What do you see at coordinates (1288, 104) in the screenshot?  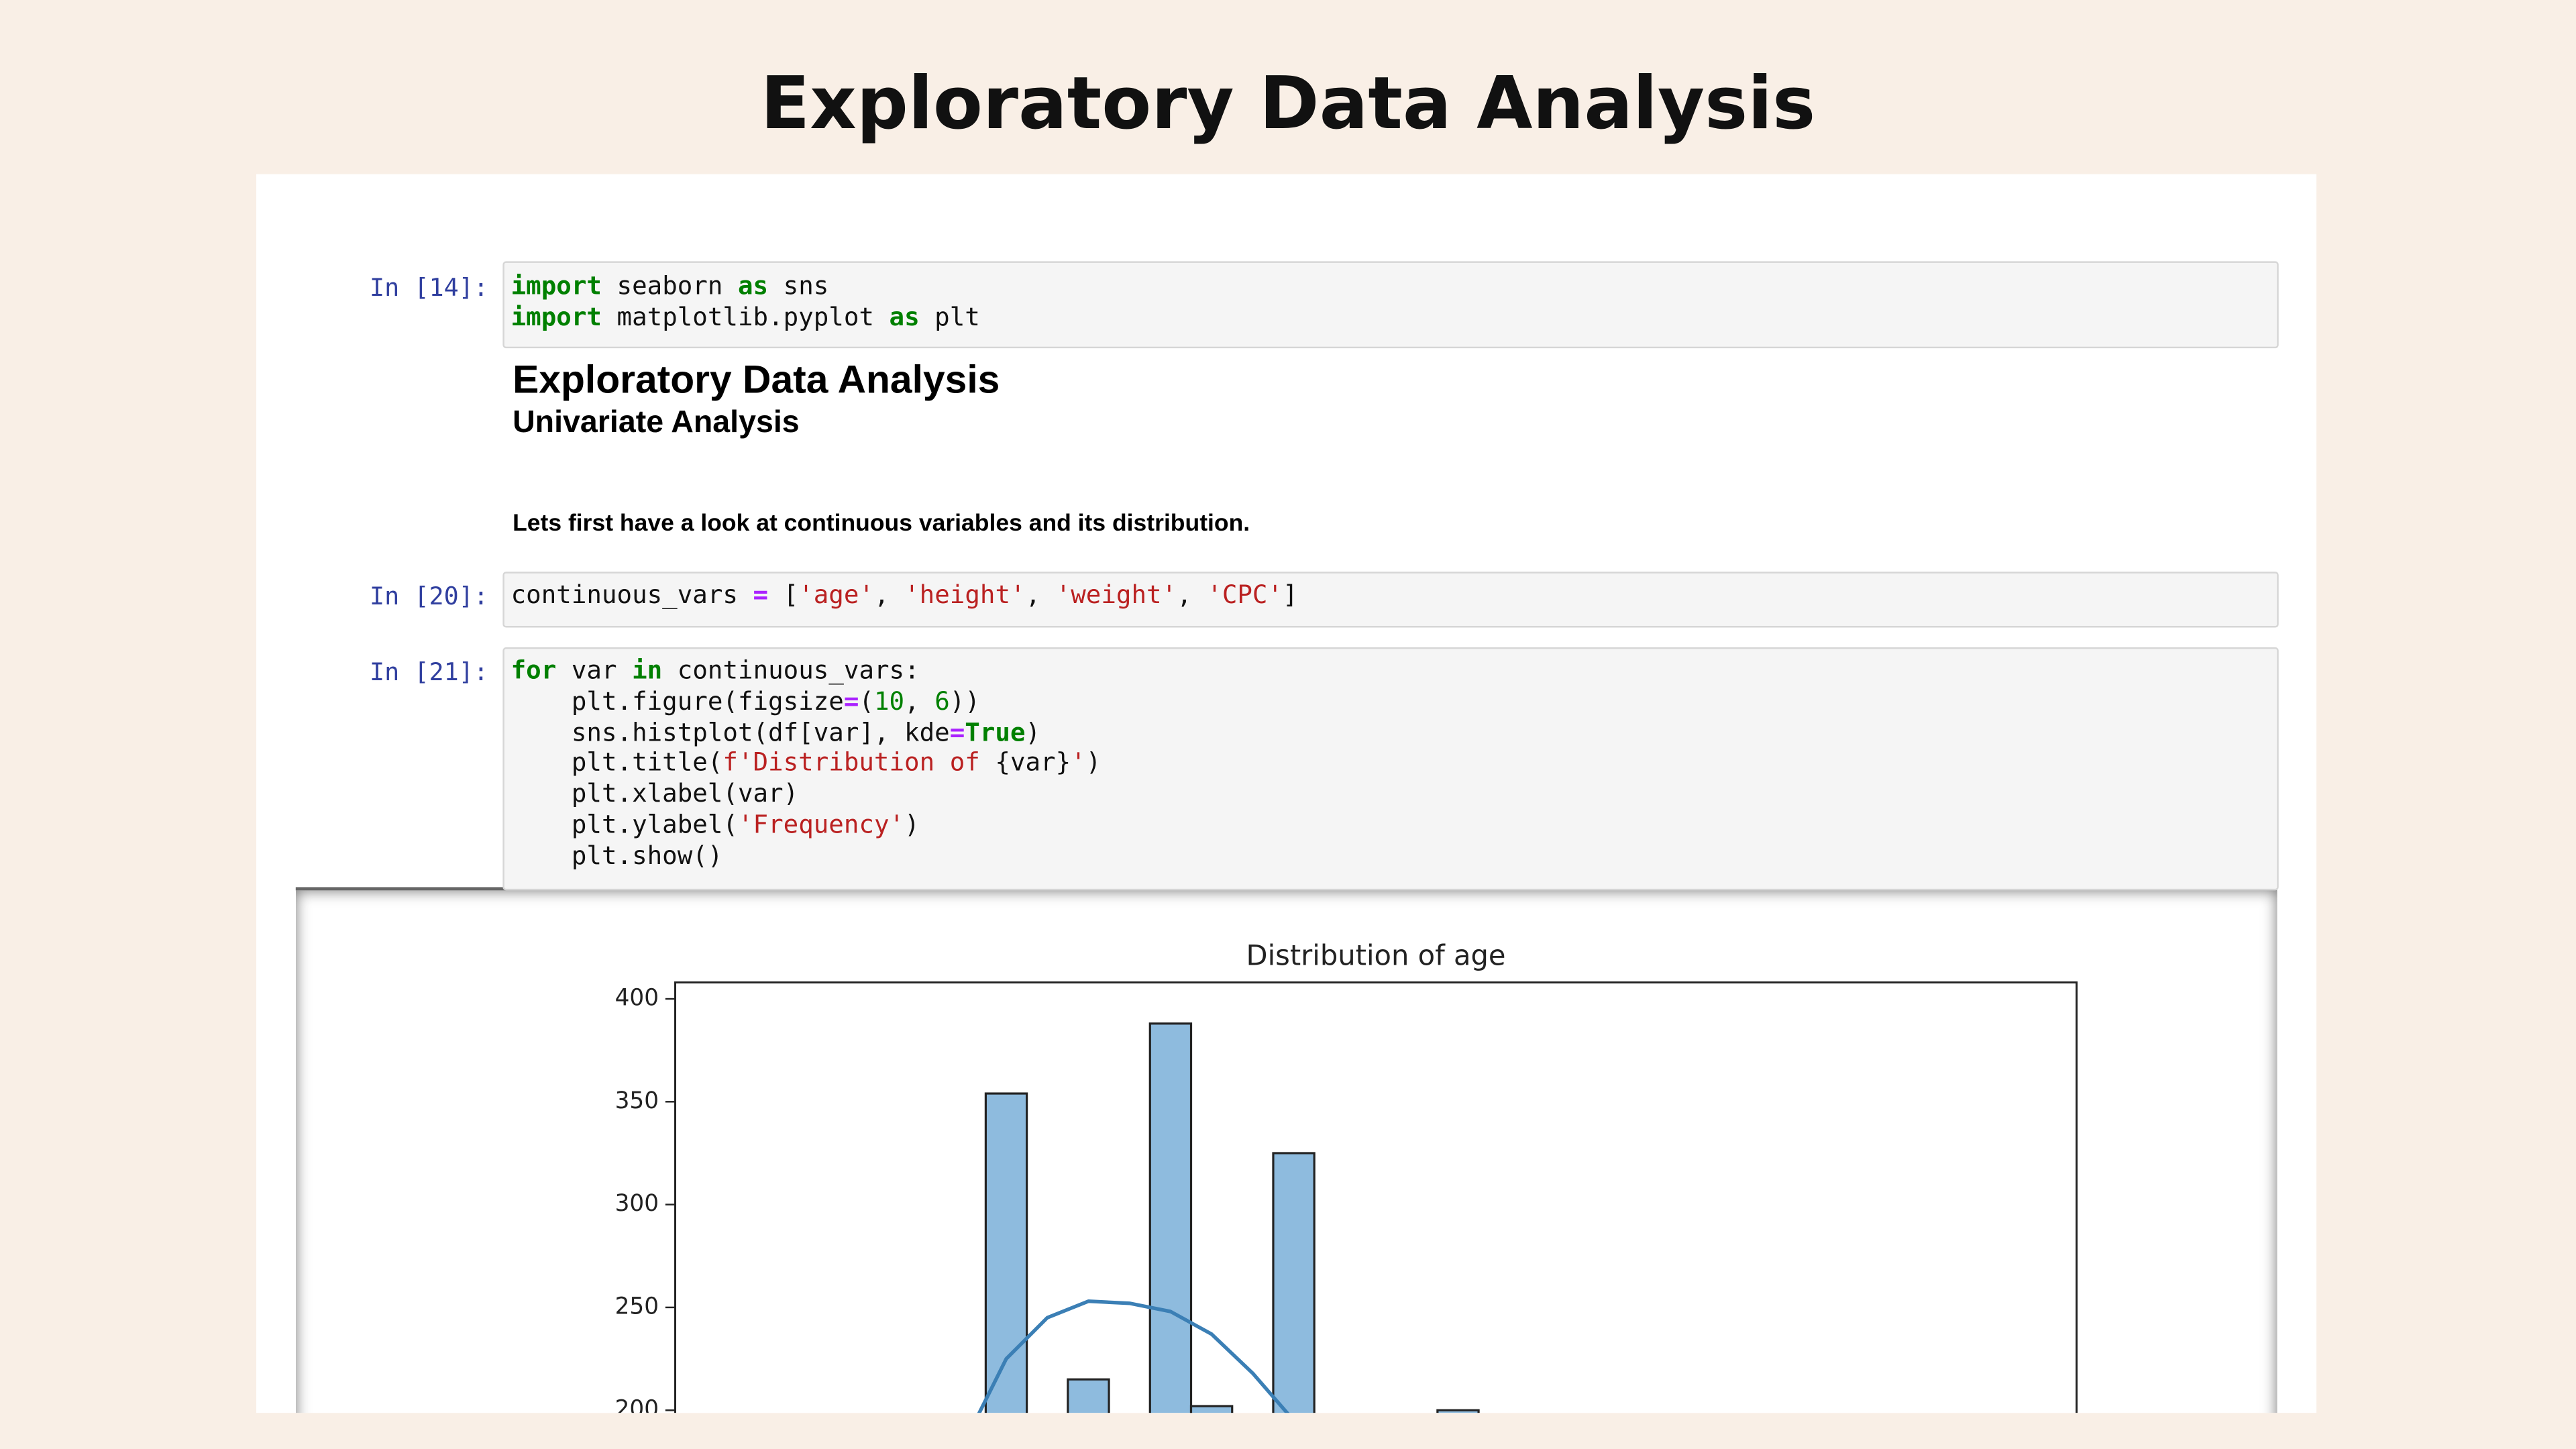 I see `page-title: Exploratory Data Analysis` at bounding box center [1288, 104].